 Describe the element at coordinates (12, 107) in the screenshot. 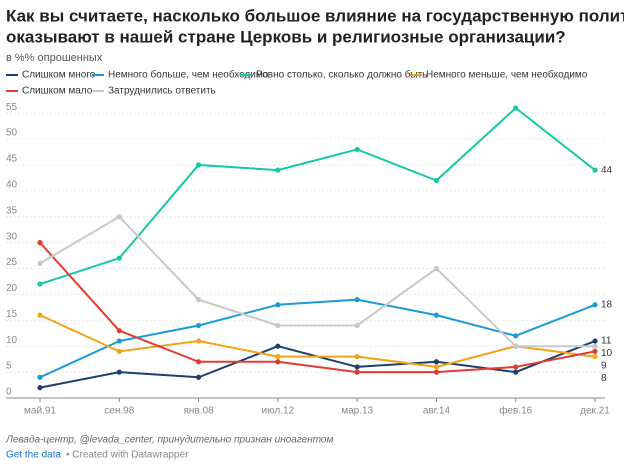

I see `y-tick-label: 55` at that location.